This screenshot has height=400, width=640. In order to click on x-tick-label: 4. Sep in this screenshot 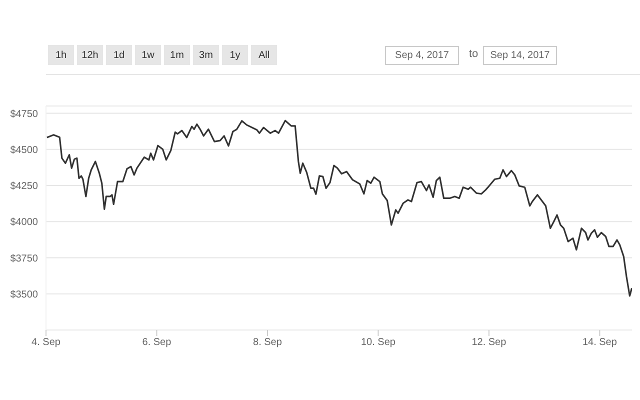, I will do `click(46, 342)`.